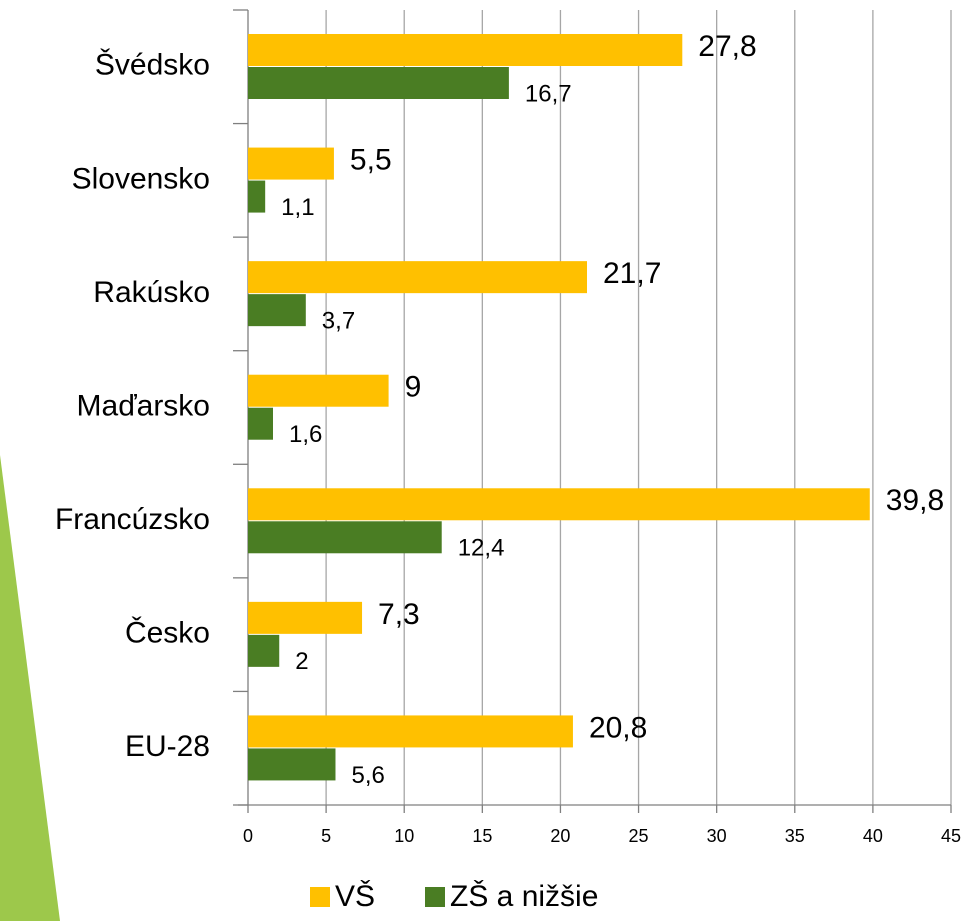  I want to click on data-label: 21,7, so click(632, 273).